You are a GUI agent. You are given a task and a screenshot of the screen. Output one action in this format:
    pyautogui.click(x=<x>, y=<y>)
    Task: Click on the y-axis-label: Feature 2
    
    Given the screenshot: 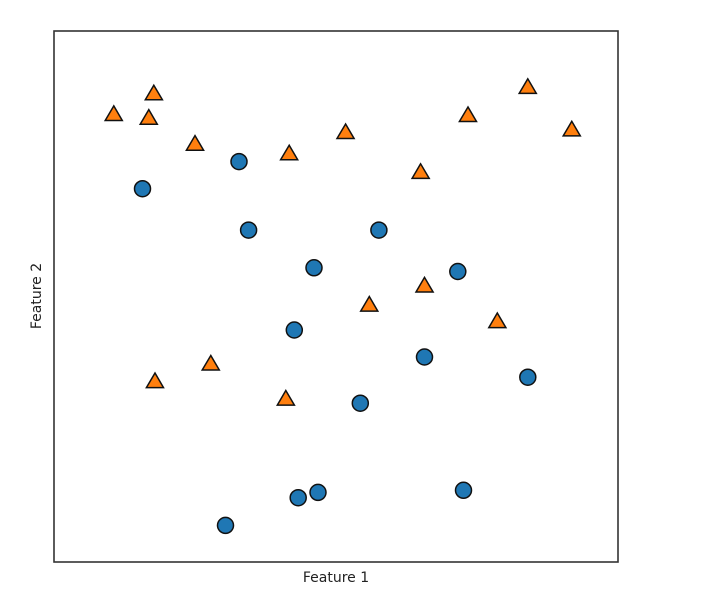 What is the action you would take?
    pyautogui.click(x=37, y=296)
    